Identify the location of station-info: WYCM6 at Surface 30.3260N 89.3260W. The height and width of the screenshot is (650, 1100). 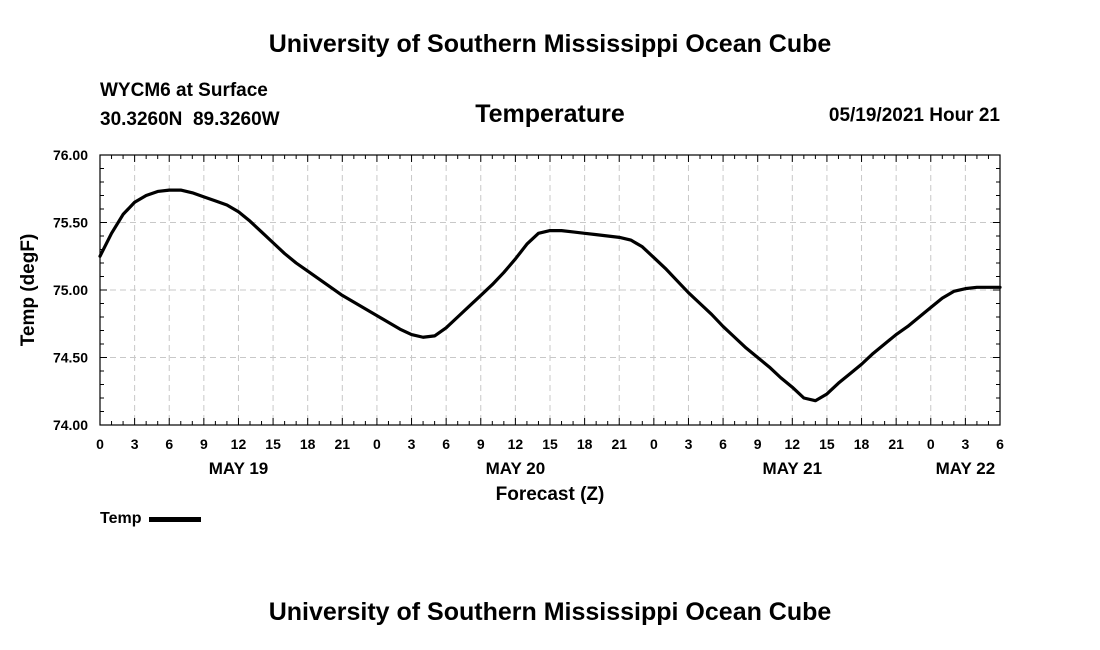
(190, 105).